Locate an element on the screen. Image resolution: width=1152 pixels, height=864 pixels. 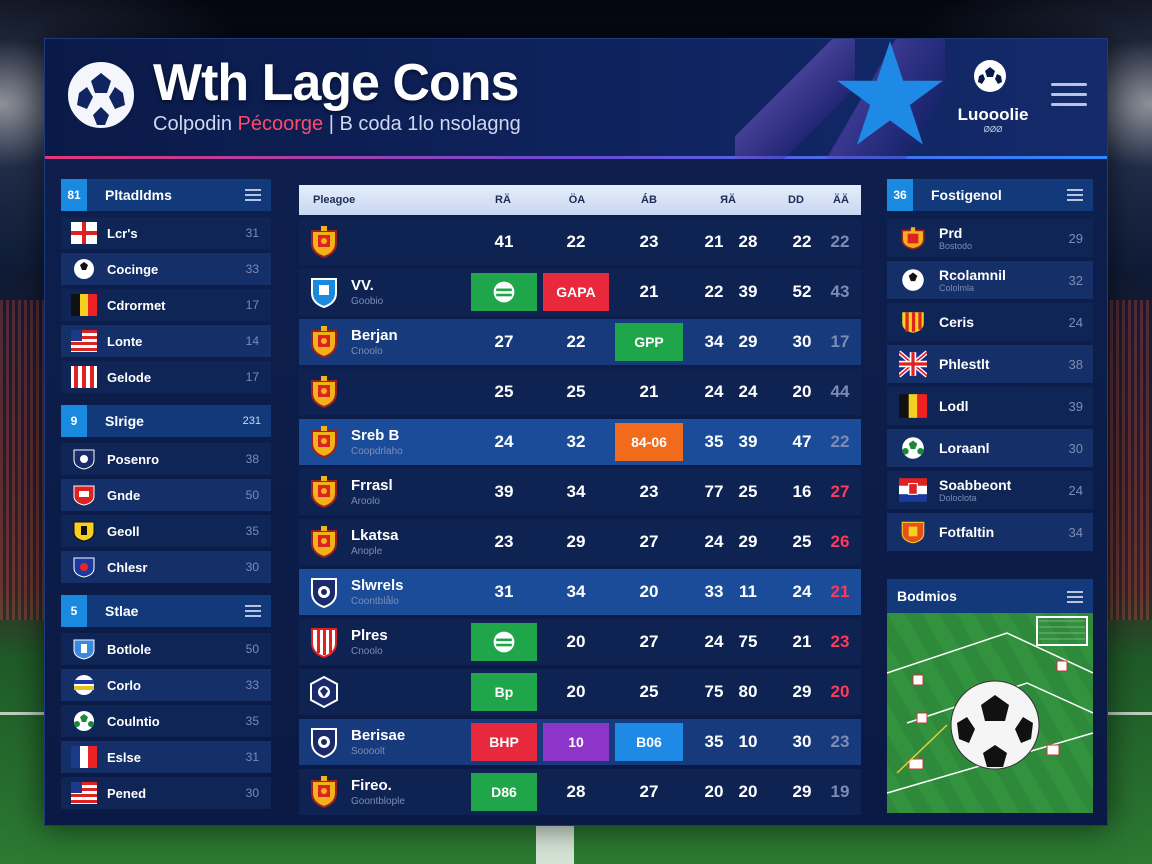
right-list-item: Loraanl 30 is located at coordinates (990, 448).